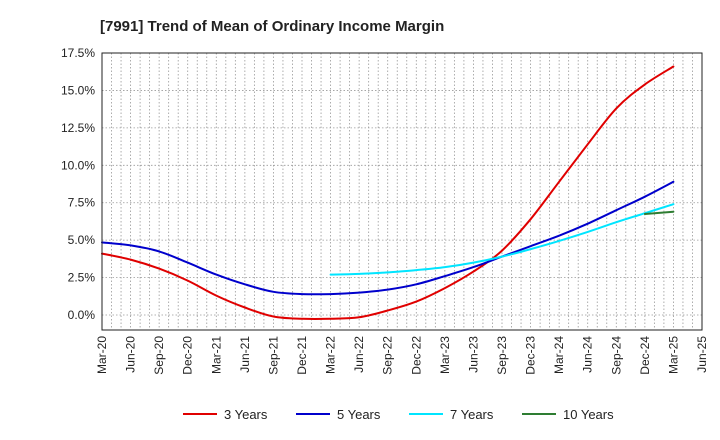 The width and height of the screenshot is (720, 440). I want to click on legend-label: 7 Years, so click(472, 414).